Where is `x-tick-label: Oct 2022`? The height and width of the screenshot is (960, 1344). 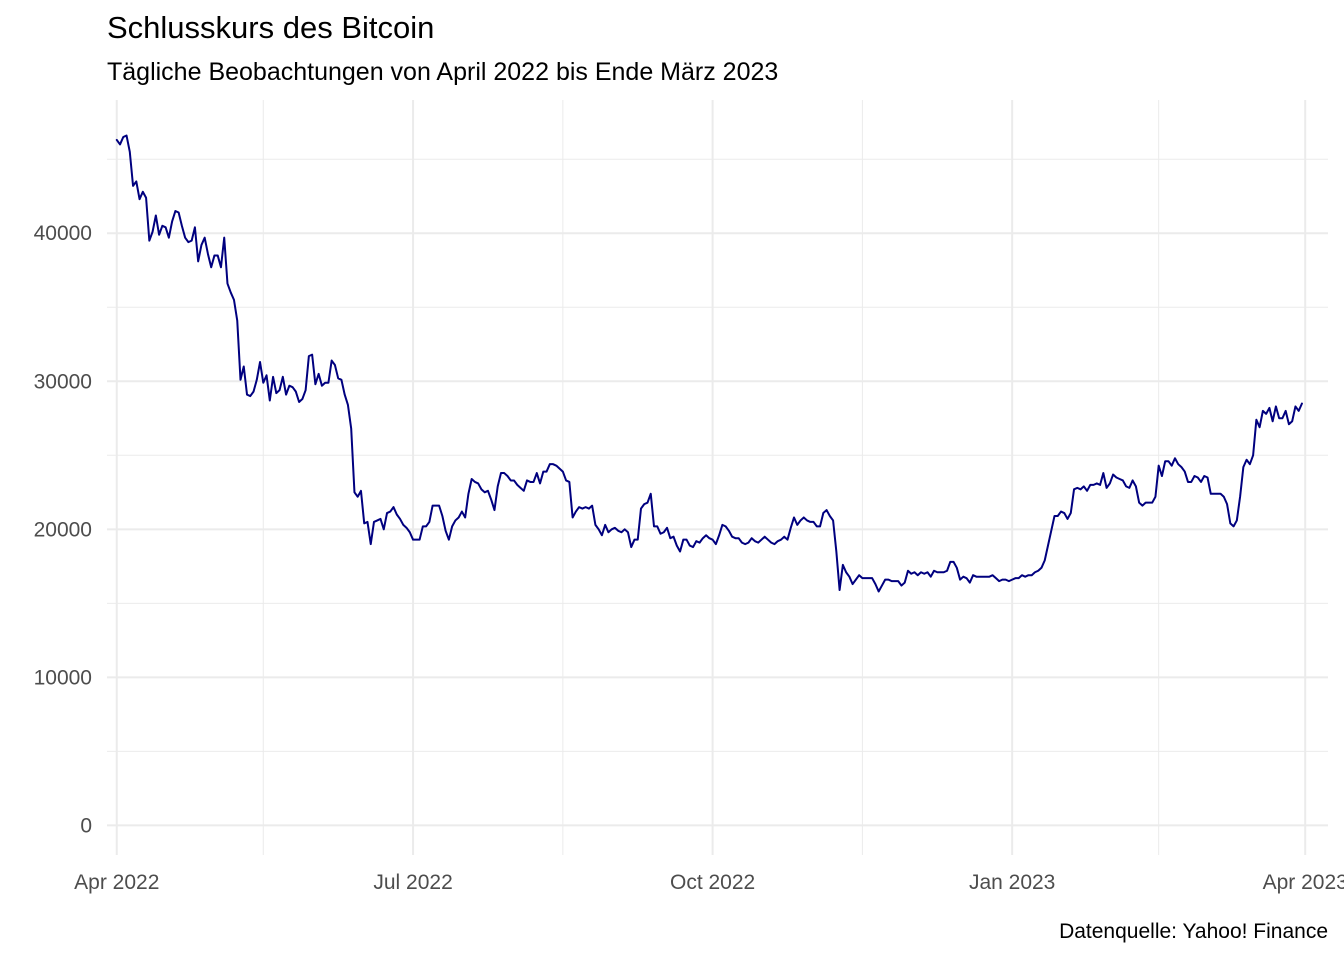 x-tick-label: Oct 2022 is located at coordinates (712, 882).